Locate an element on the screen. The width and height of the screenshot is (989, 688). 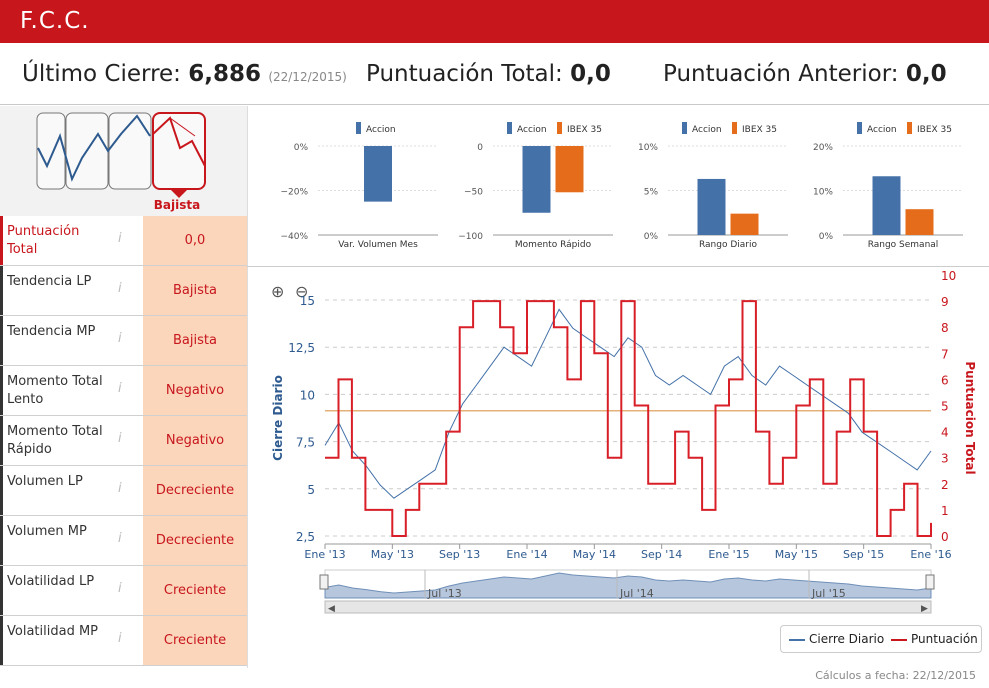
mini-chart-1: 0% −20% −40% Accion Var. Volumen Mes is located at coordinates (359, 186).